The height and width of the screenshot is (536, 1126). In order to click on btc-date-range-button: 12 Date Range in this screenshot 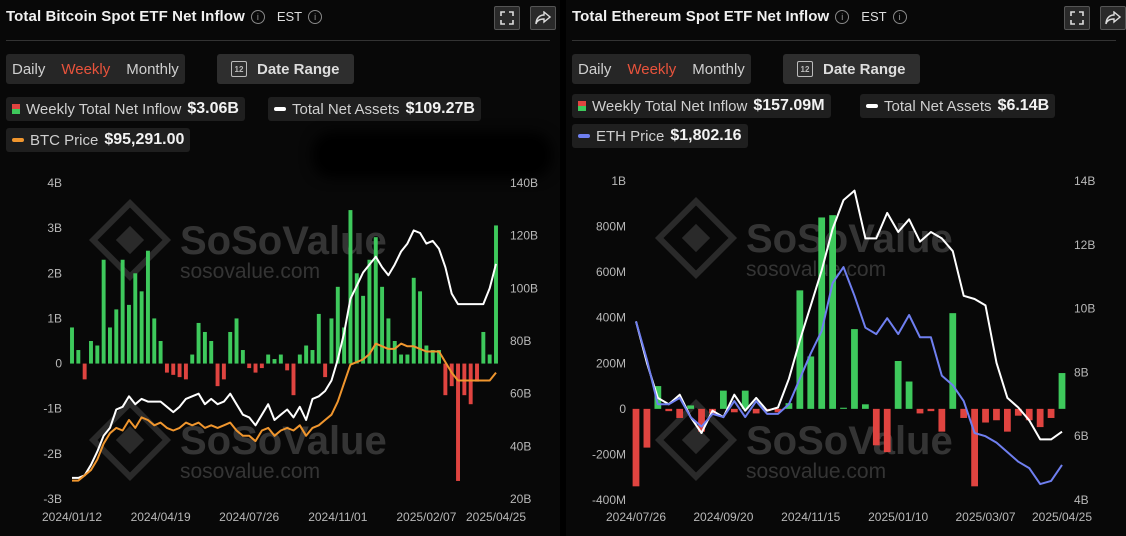, I will do `click(285, 69)`.